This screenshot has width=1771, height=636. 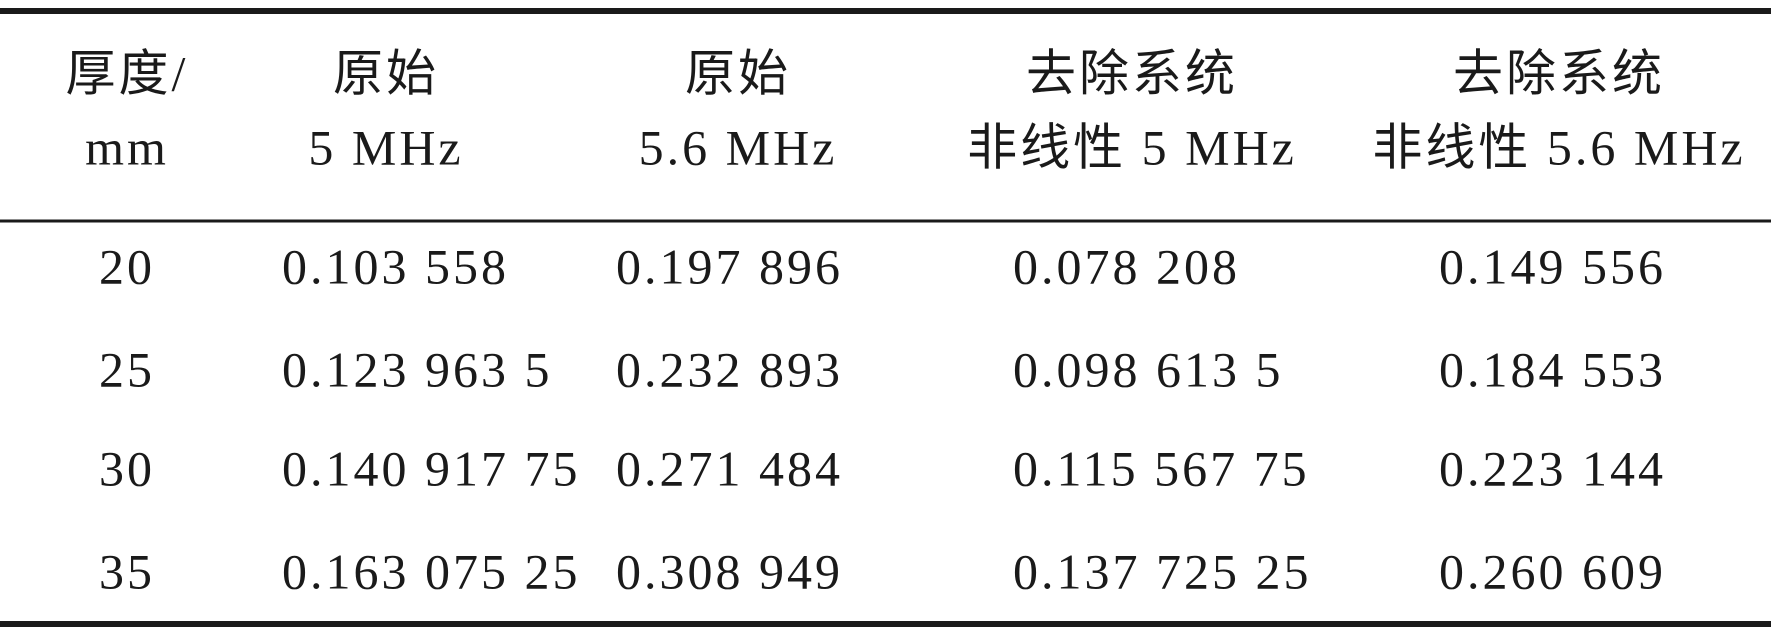 I want to click on header-cell: mm, so click(x=127, y=147).